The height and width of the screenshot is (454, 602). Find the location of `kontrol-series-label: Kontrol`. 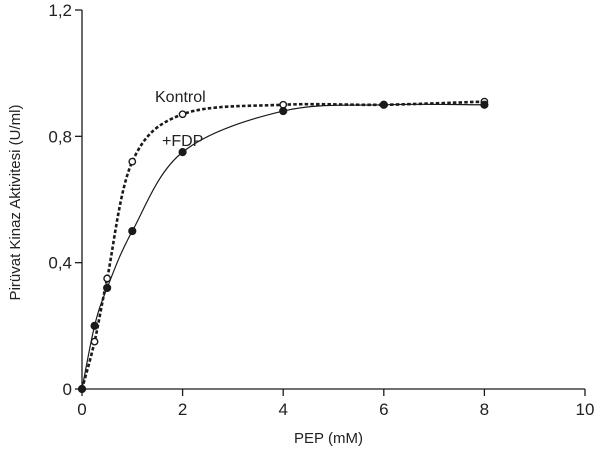

kontrol-series-label: Kontrol is located at coordinates (180, 97).